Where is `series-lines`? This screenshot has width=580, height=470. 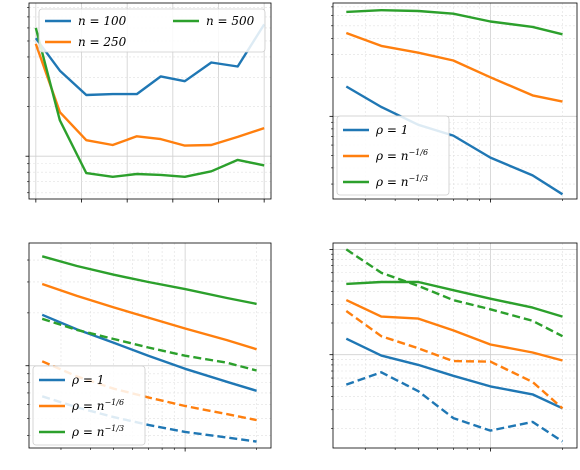 series-lines is located at coordinates (150, 101).